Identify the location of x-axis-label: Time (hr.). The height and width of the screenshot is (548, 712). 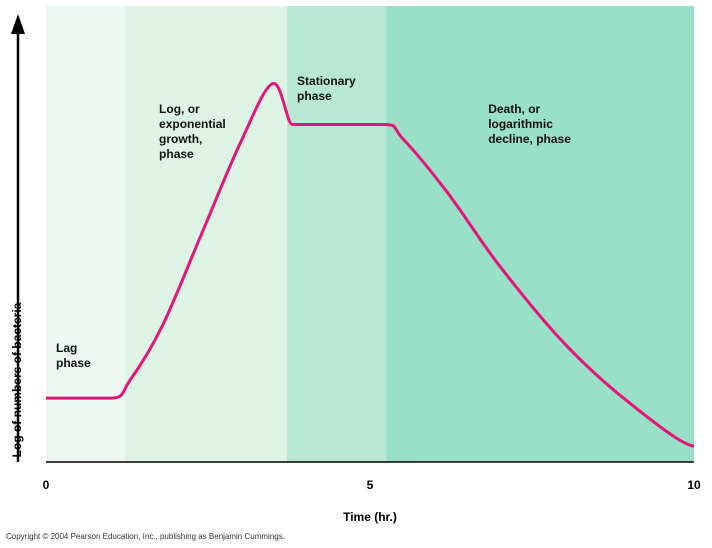
(370, 517).